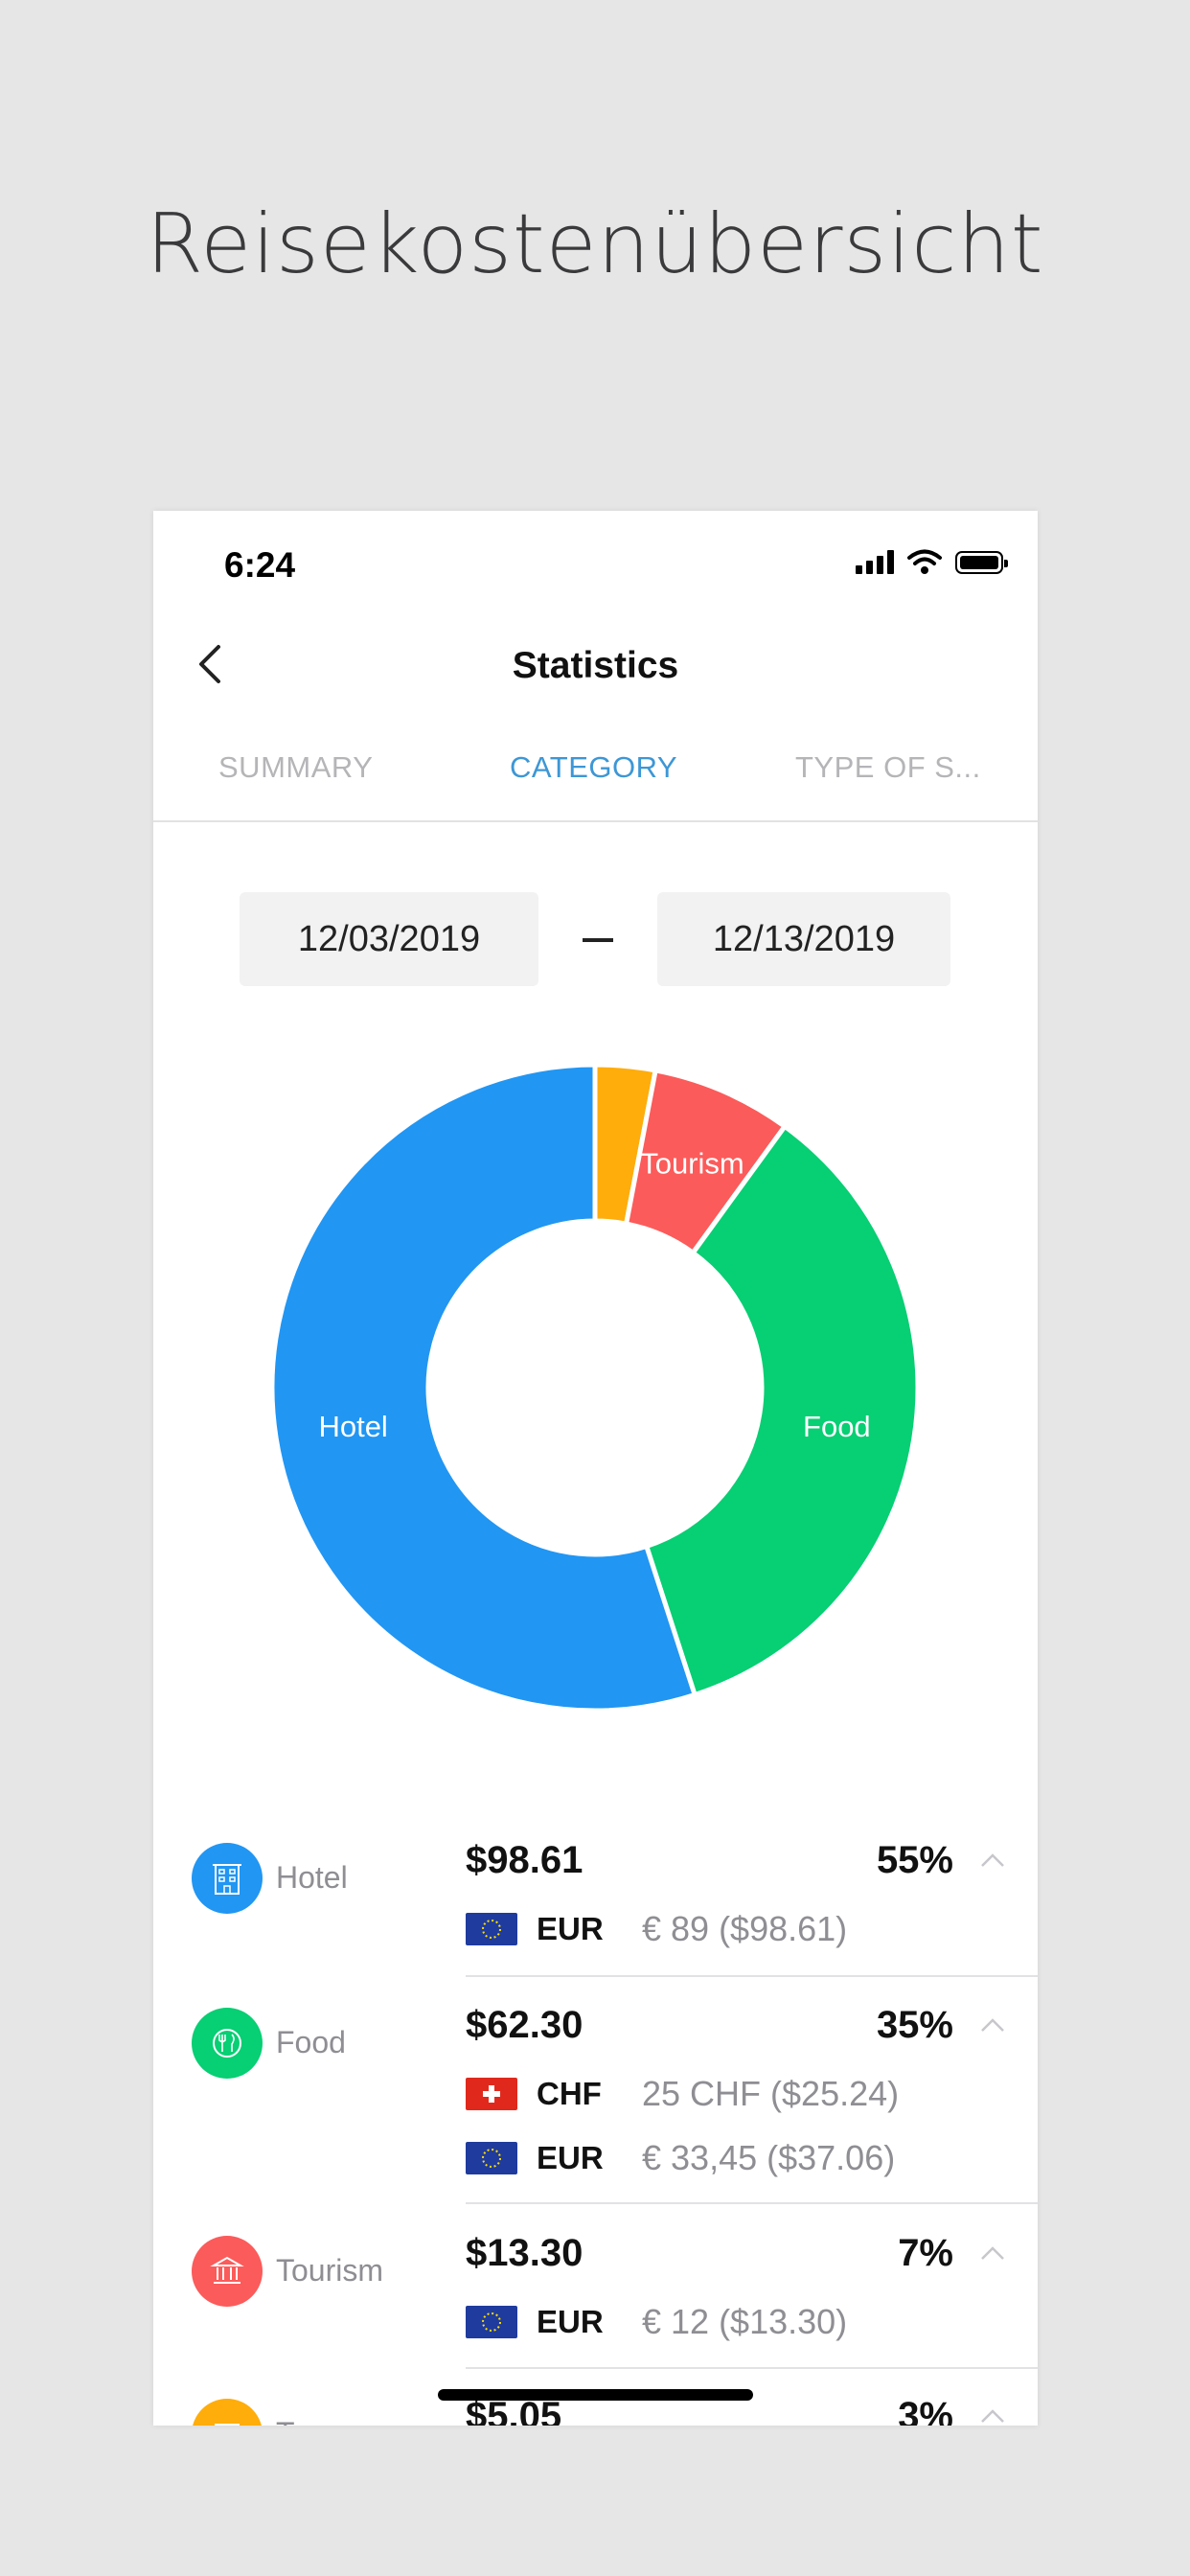  I want to click on category-percent: 3%, so click(926, 2410).